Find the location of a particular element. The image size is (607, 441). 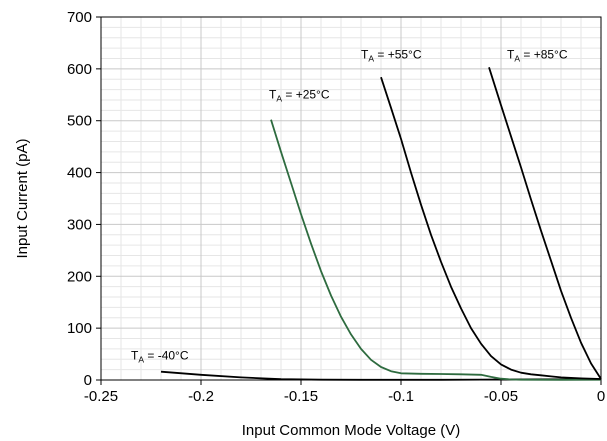

series-label: TA = -40°C is located at coordinates (160, 356).